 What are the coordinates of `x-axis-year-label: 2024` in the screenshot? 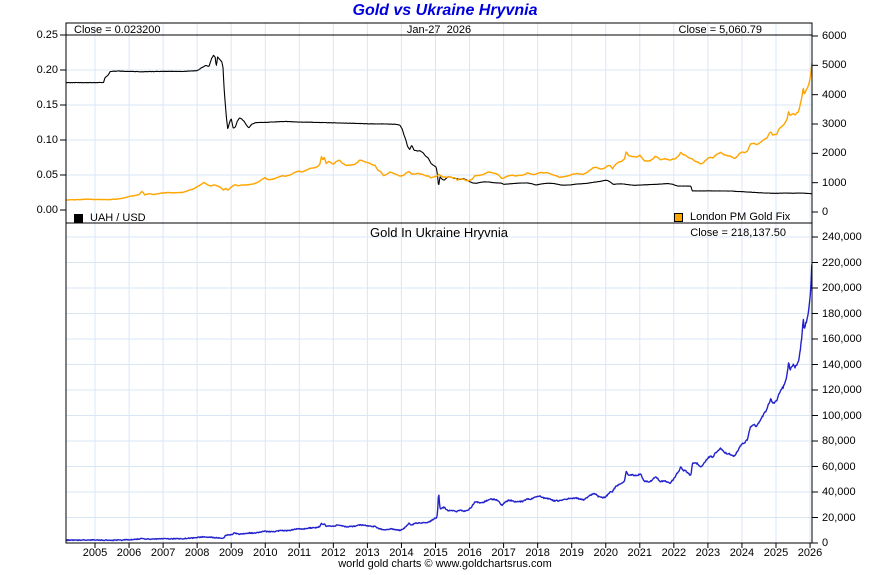 It's located at (742, 553).